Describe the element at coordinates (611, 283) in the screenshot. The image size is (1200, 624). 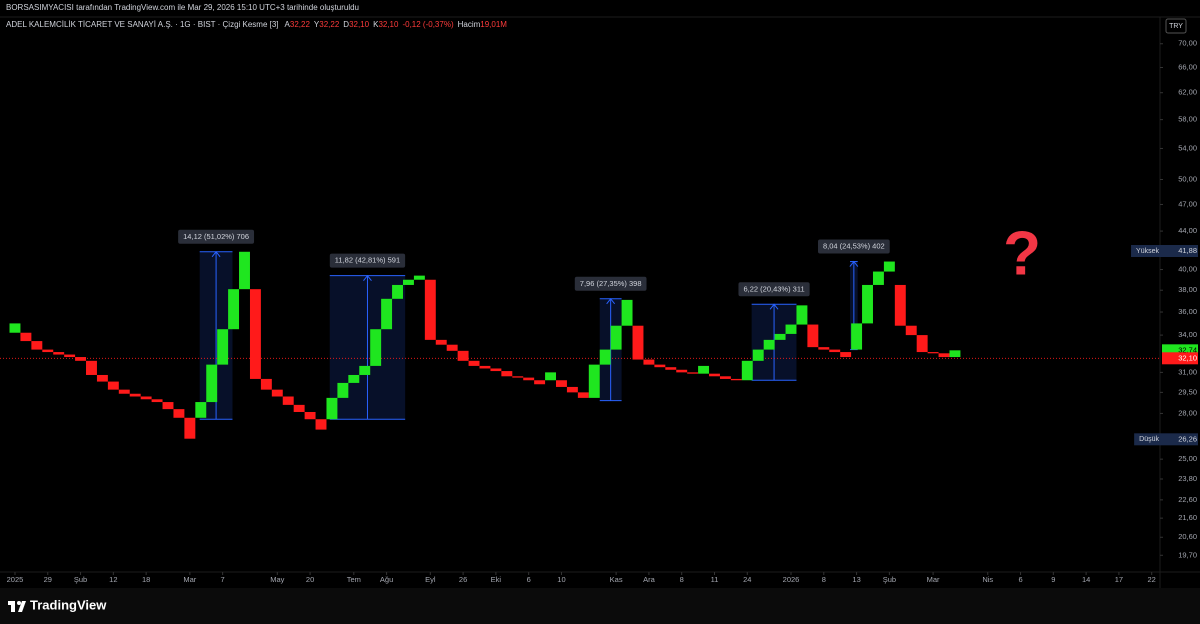
I see `measure-label: 7,96 (27,35%) 398` at that location.